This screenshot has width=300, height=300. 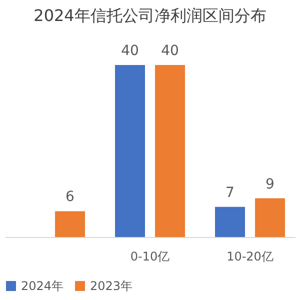 What do you see at coordinates (250, 257) in the screenshot?
I see `x-tick-label: 10-20亿` at bounding box center [250, 257].